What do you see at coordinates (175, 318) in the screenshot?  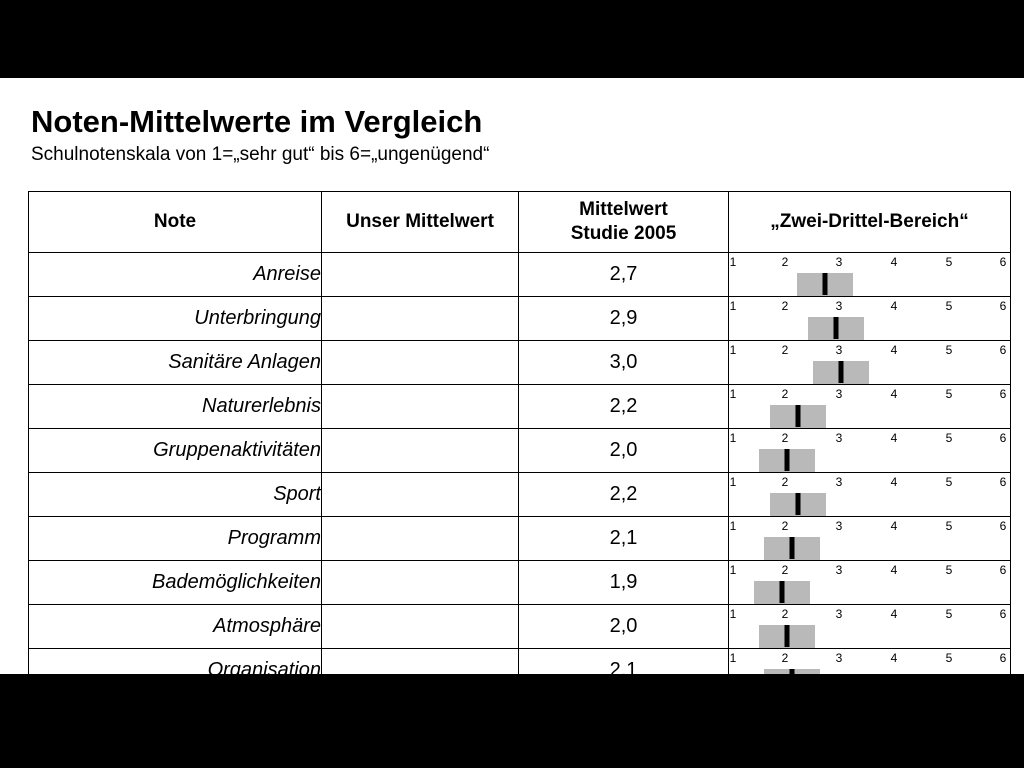 I see `row-label: Unterbringung` at bounding box center [175, 318].